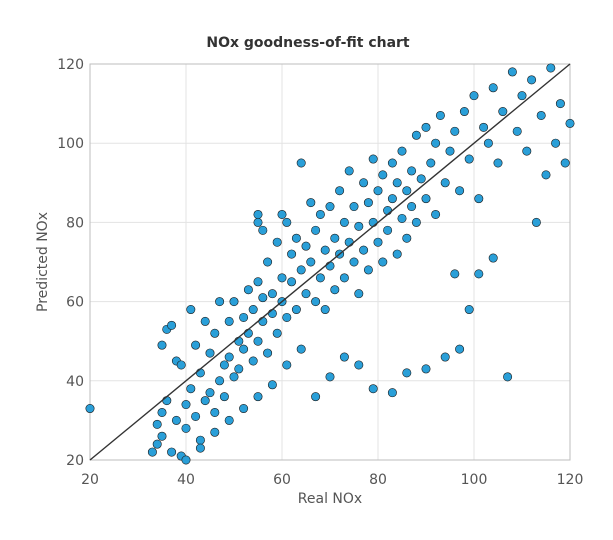 This screenshot has height=540, width=613. Describe the element at coordinates (70, 263) in the screenshot. I see `y-tick-labels: 20 40 60 80 100 120` at that location.